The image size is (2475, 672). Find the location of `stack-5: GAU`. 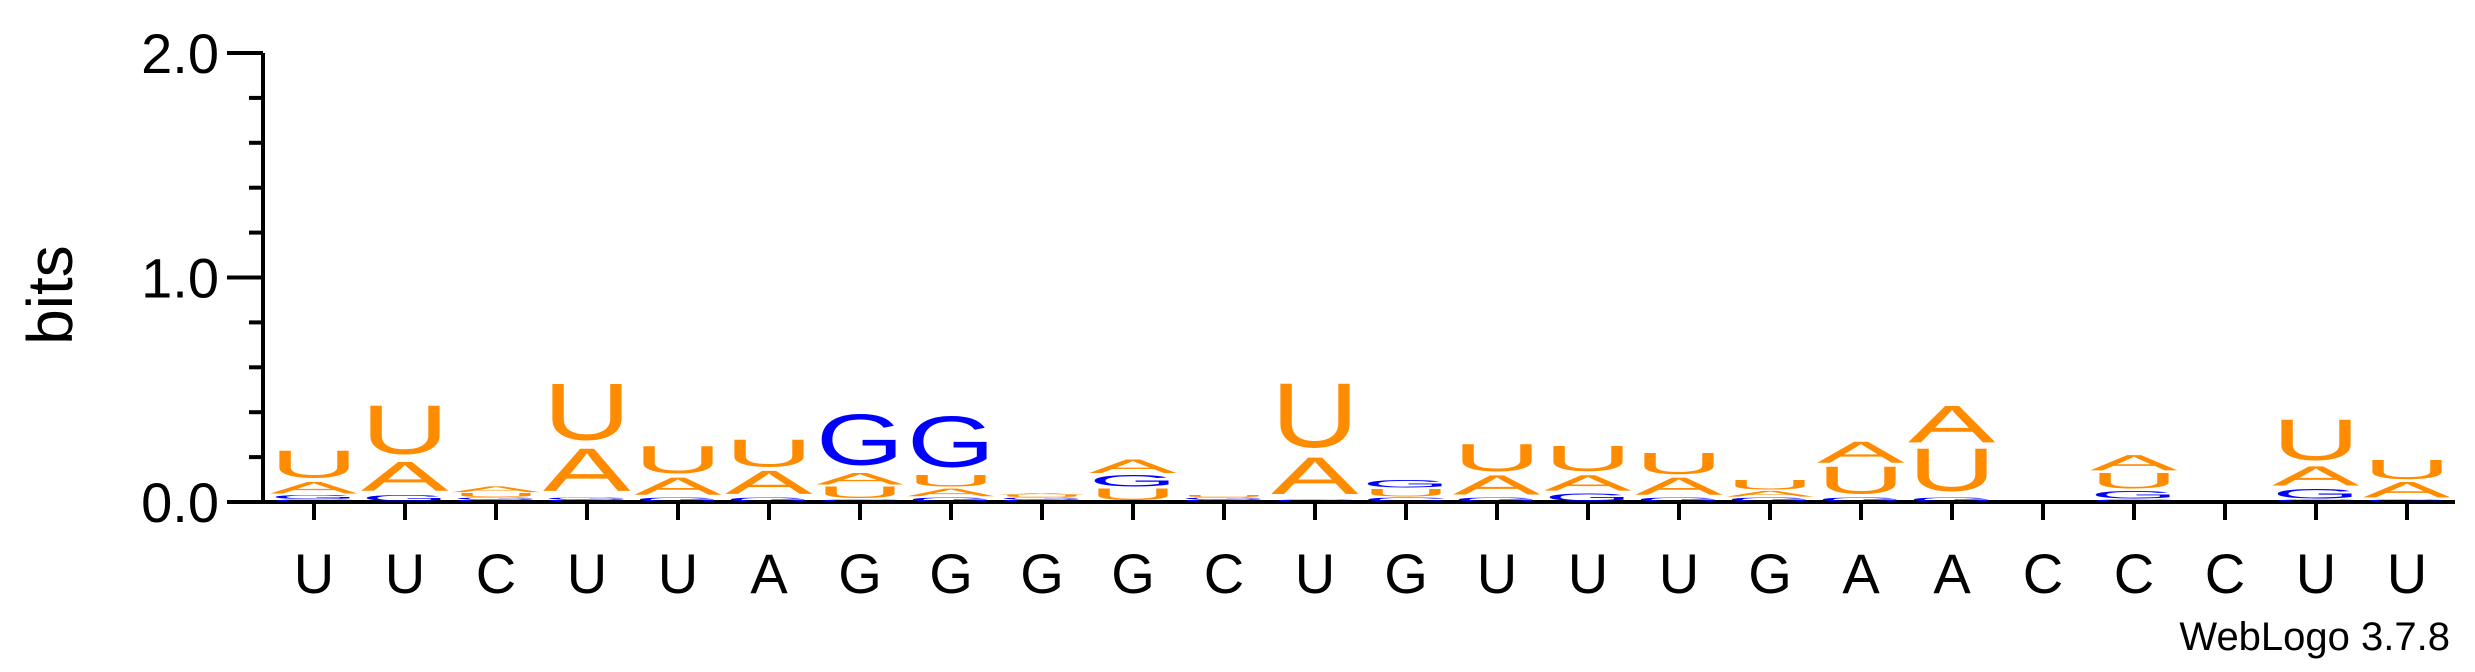

stack-5: GAU is located at coordinates (678, 470).